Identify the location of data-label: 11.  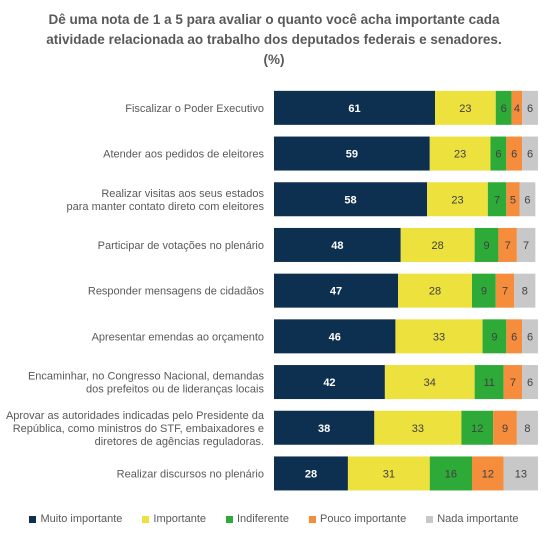
(488, 383).